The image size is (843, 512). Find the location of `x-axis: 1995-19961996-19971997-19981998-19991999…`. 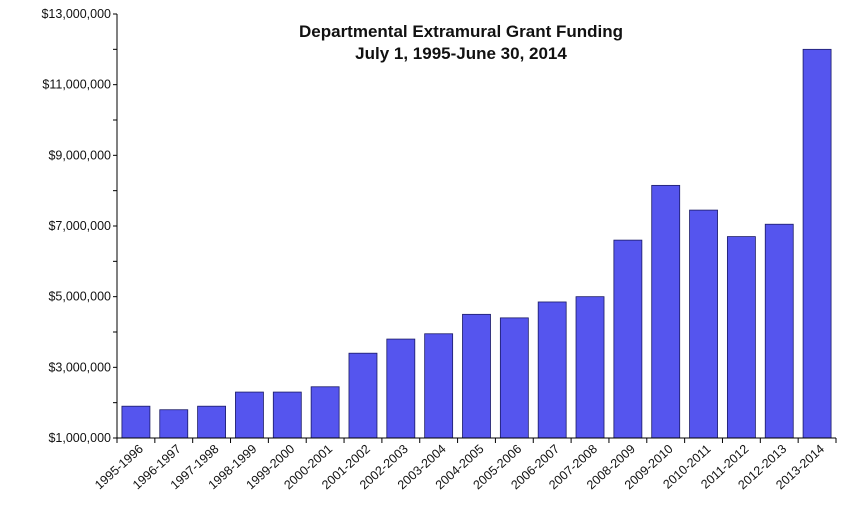

x-axis: 1995-19961996-19971997-19981998-19991999… is located at coordinates (464, 464).